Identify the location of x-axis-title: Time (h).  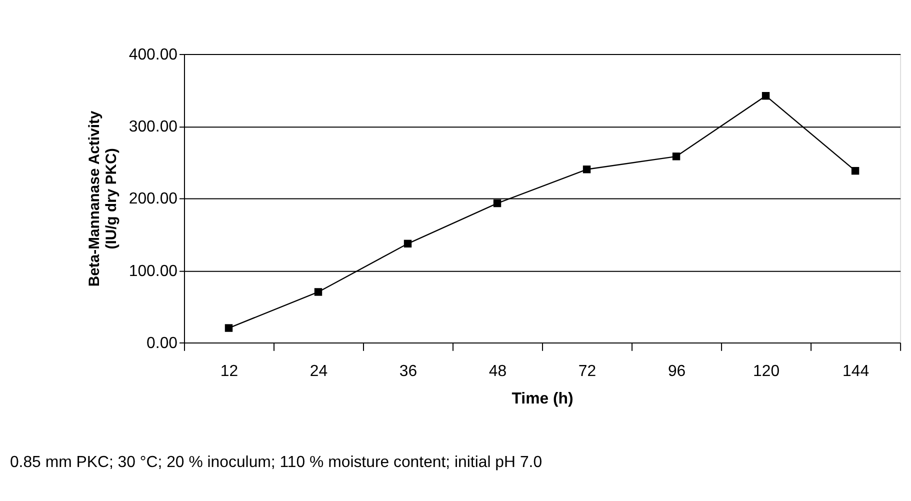
(543, 399).